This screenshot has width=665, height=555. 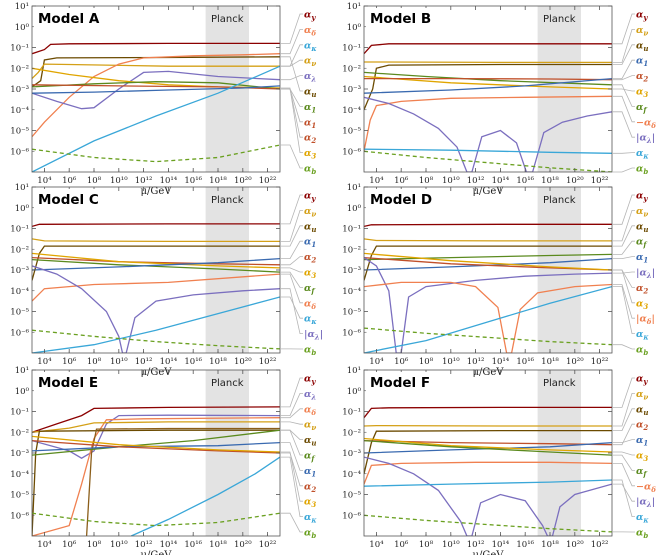 I want to click on legend-label: ακ, so click(x=310, y=518).